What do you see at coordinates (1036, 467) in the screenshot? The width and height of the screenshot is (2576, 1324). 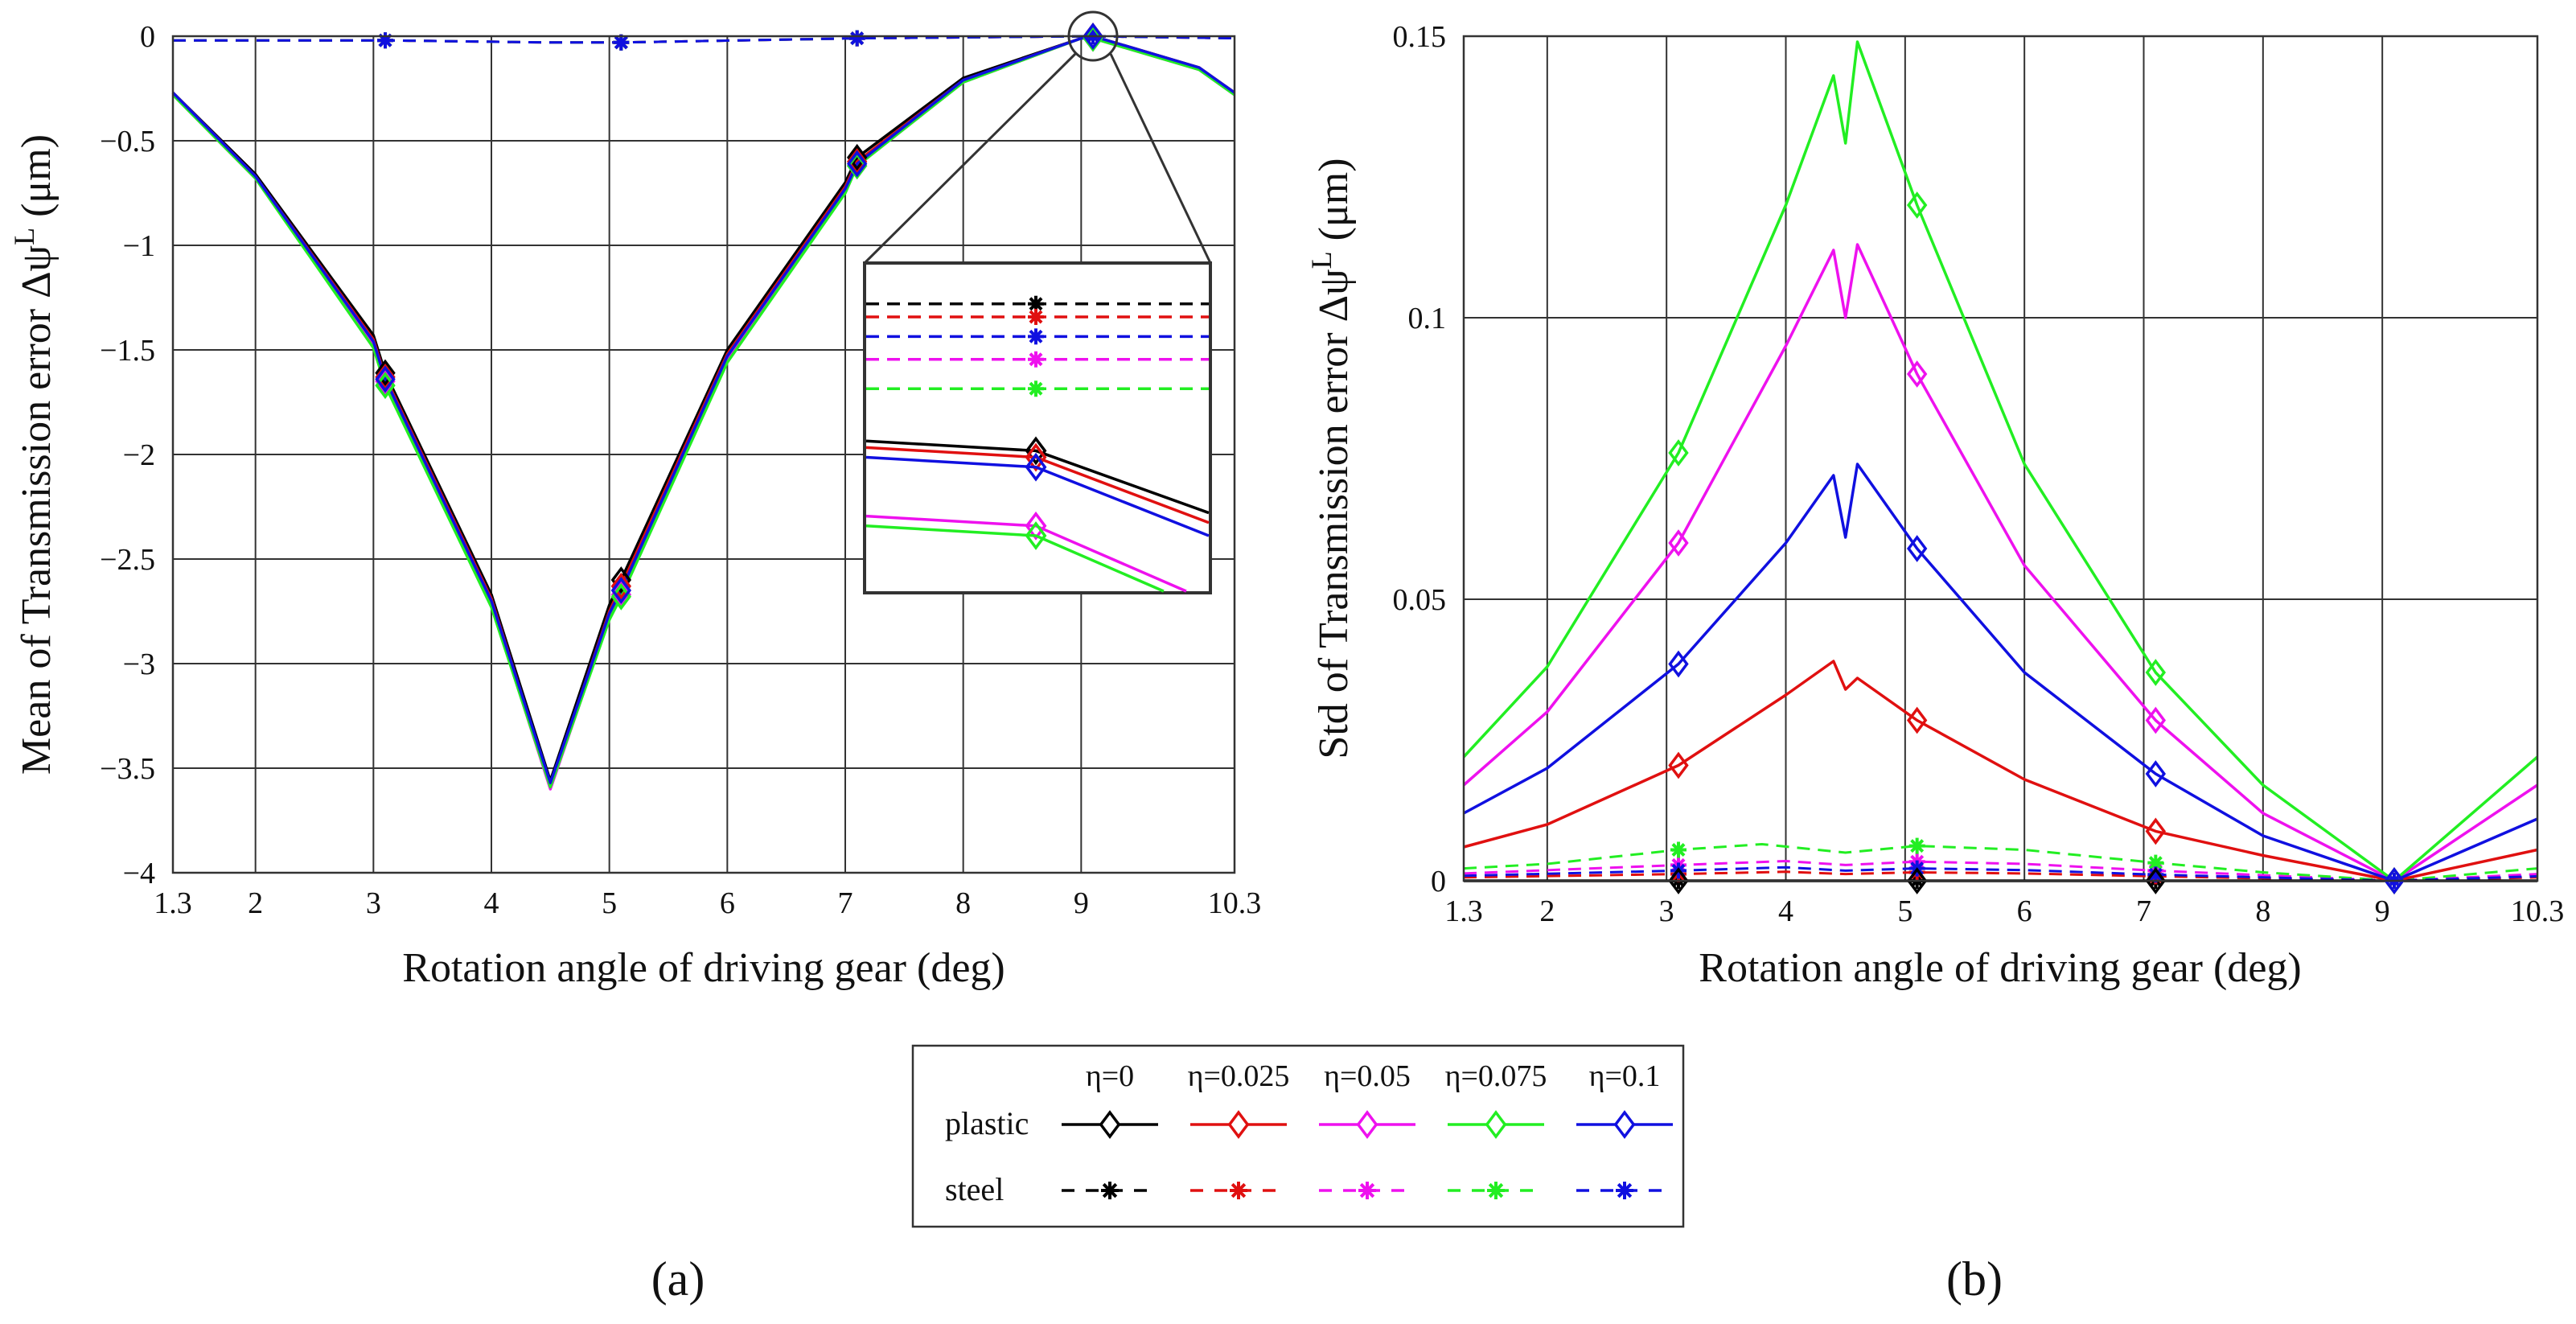 I see `inset-plastic-marker-eta01` at bounding box center [1036, 467].